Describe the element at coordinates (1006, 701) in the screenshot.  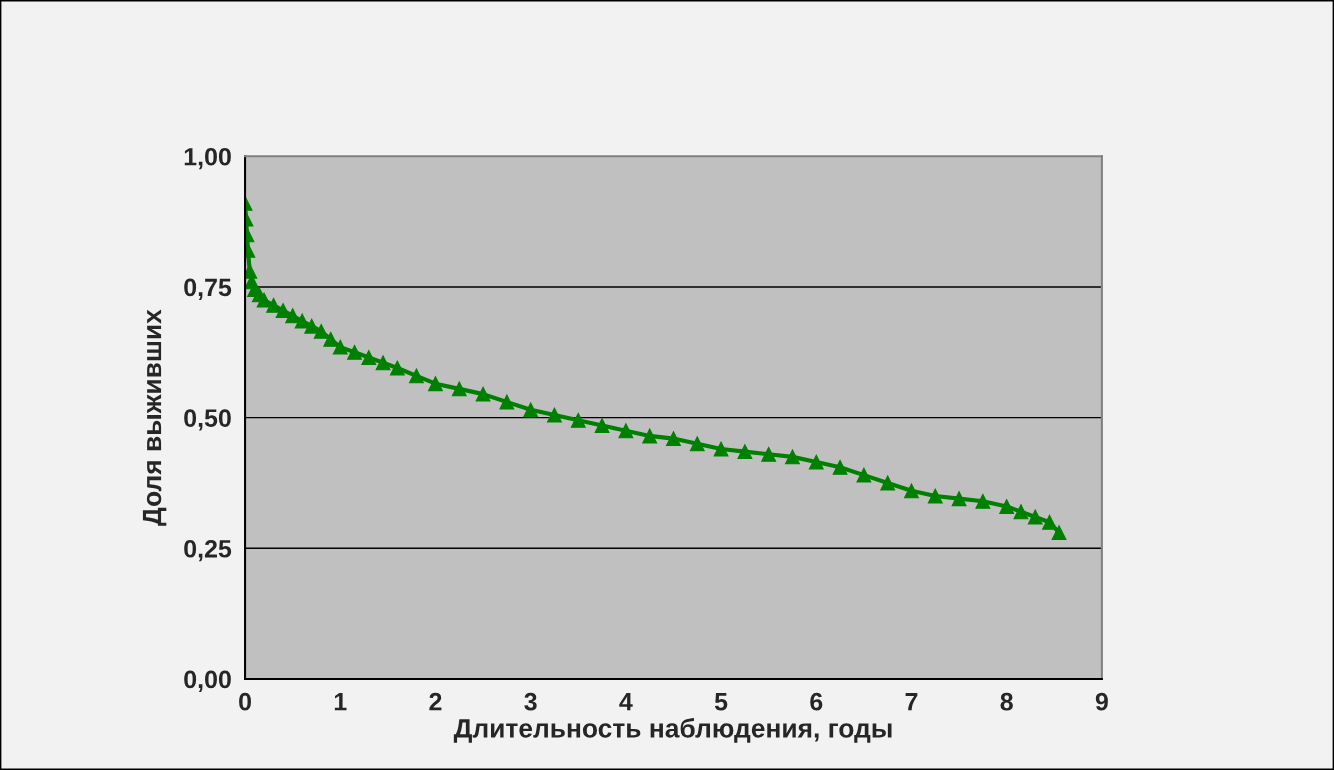
I see `x-tick-label: 8` at that location.